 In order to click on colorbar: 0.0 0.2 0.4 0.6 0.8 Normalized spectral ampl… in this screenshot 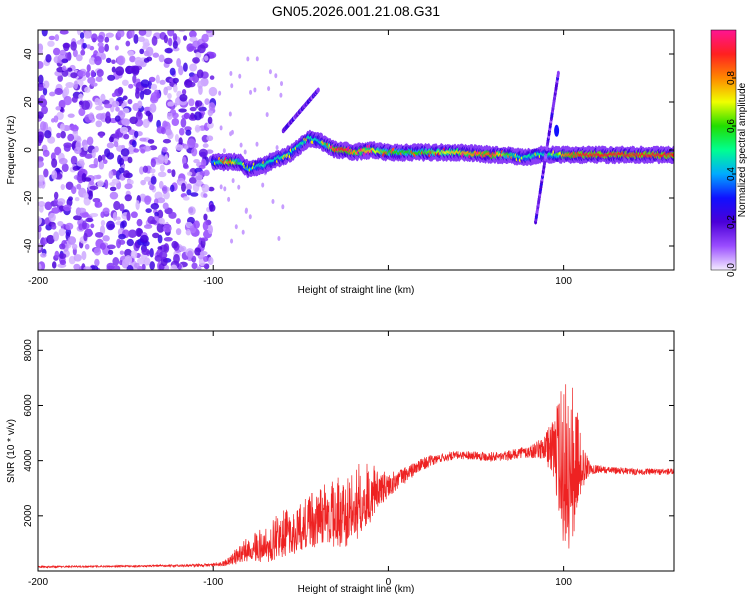, I will do `click(729, 153)`.